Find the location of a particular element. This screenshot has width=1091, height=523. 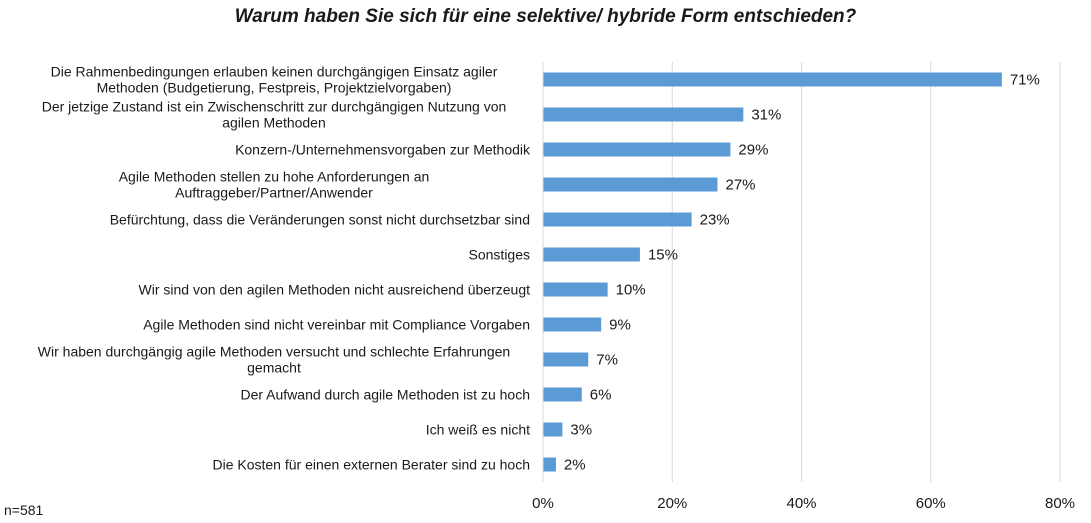

category-label: Sonstiges is located at coordinates (499, 255).